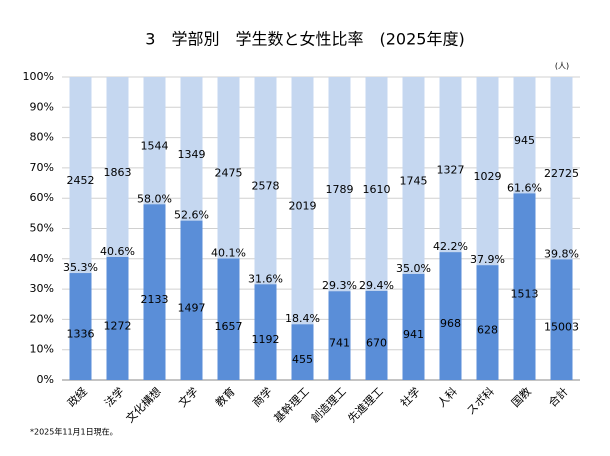 The height and width of the screenshot is (456, 610). I want to click on count-label: 2019, so click(303, 206).